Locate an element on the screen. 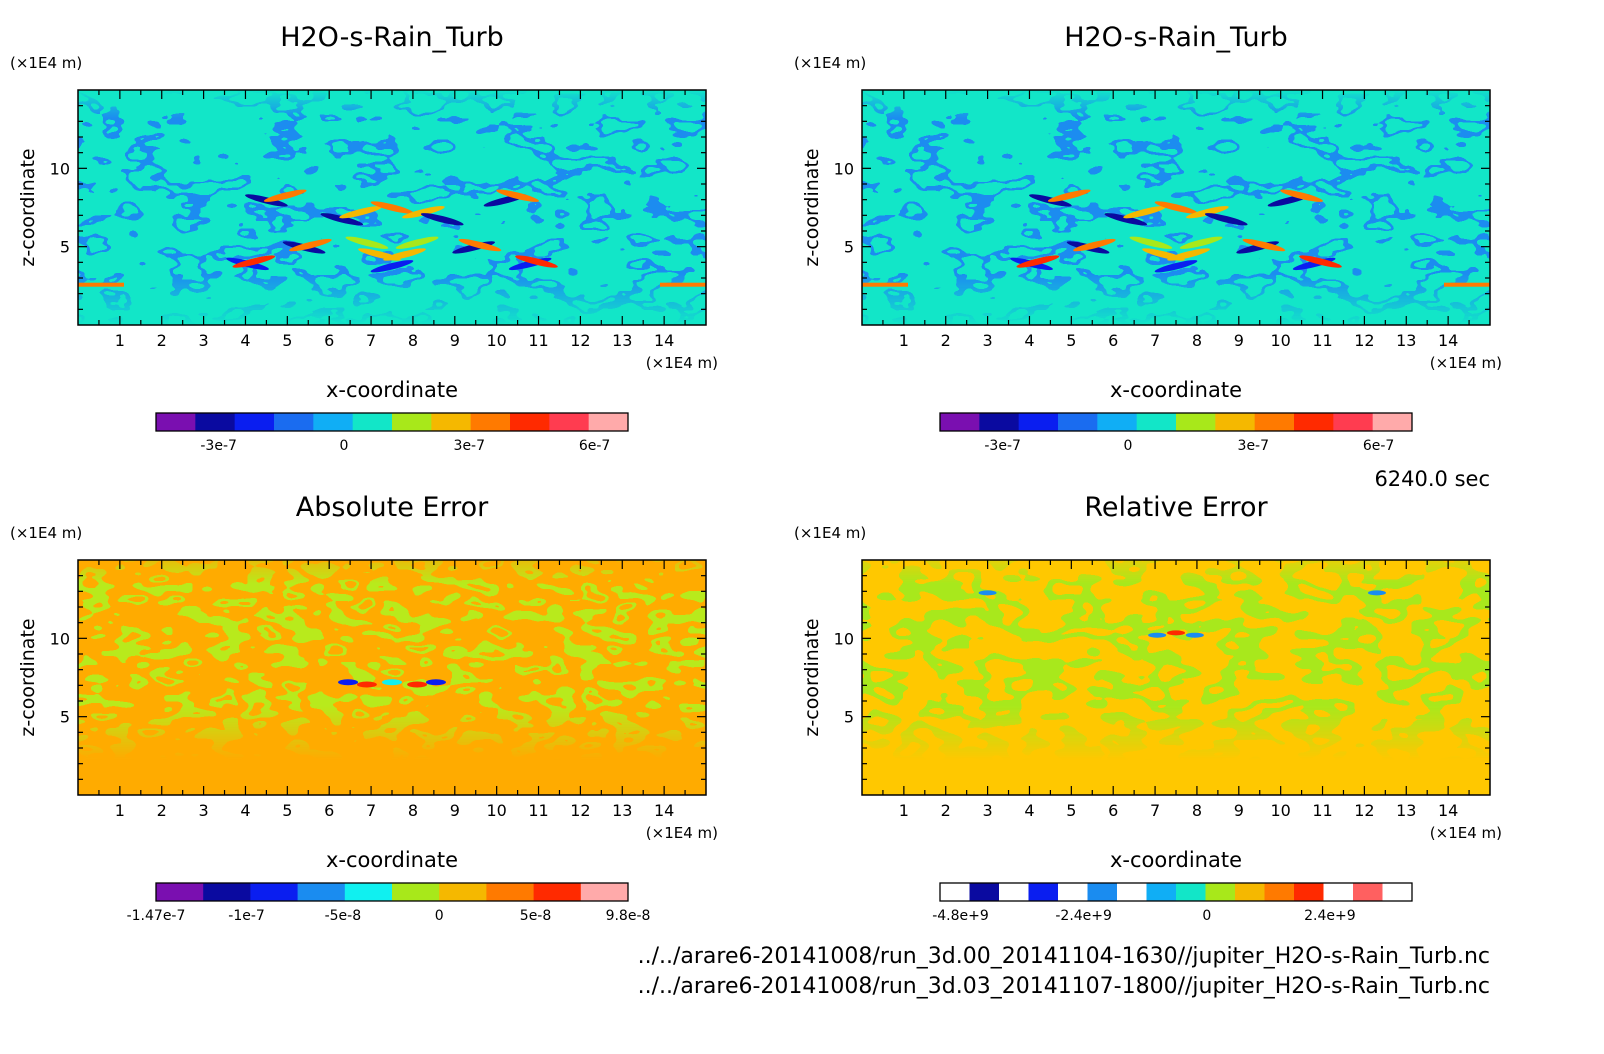 The width and height of the screenshot is (1604, 1054). x-unit-label: (×1E4 m) is located at coordinates (682, 833).